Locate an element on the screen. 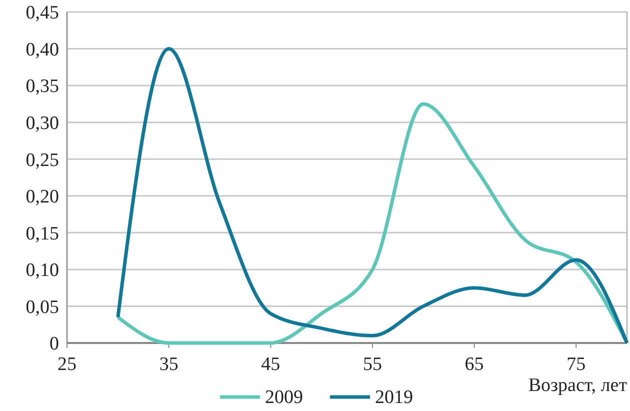 This screenshot has width=630, height=411. y-tick-label: 0,35 is located at coordinates (42, 87).